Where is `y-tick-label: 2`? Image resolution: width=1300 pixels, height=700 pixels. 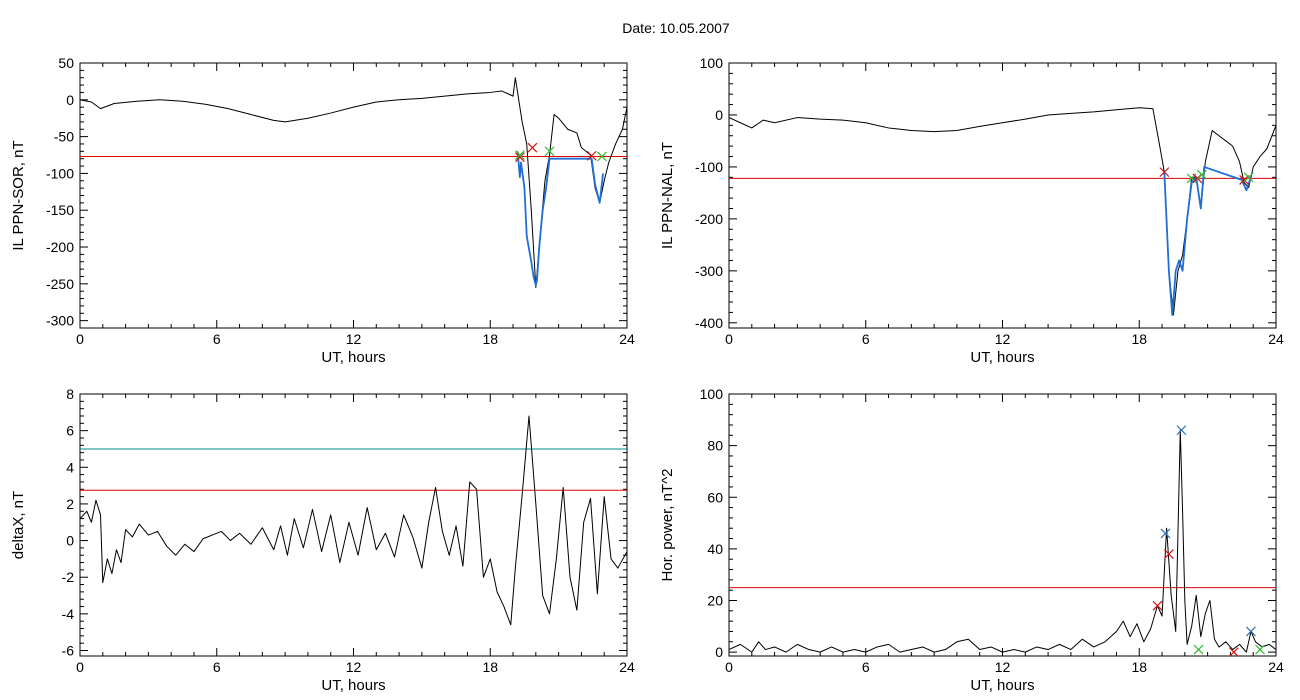 y-tick-label: 2 is located at coordinates (70, 504).